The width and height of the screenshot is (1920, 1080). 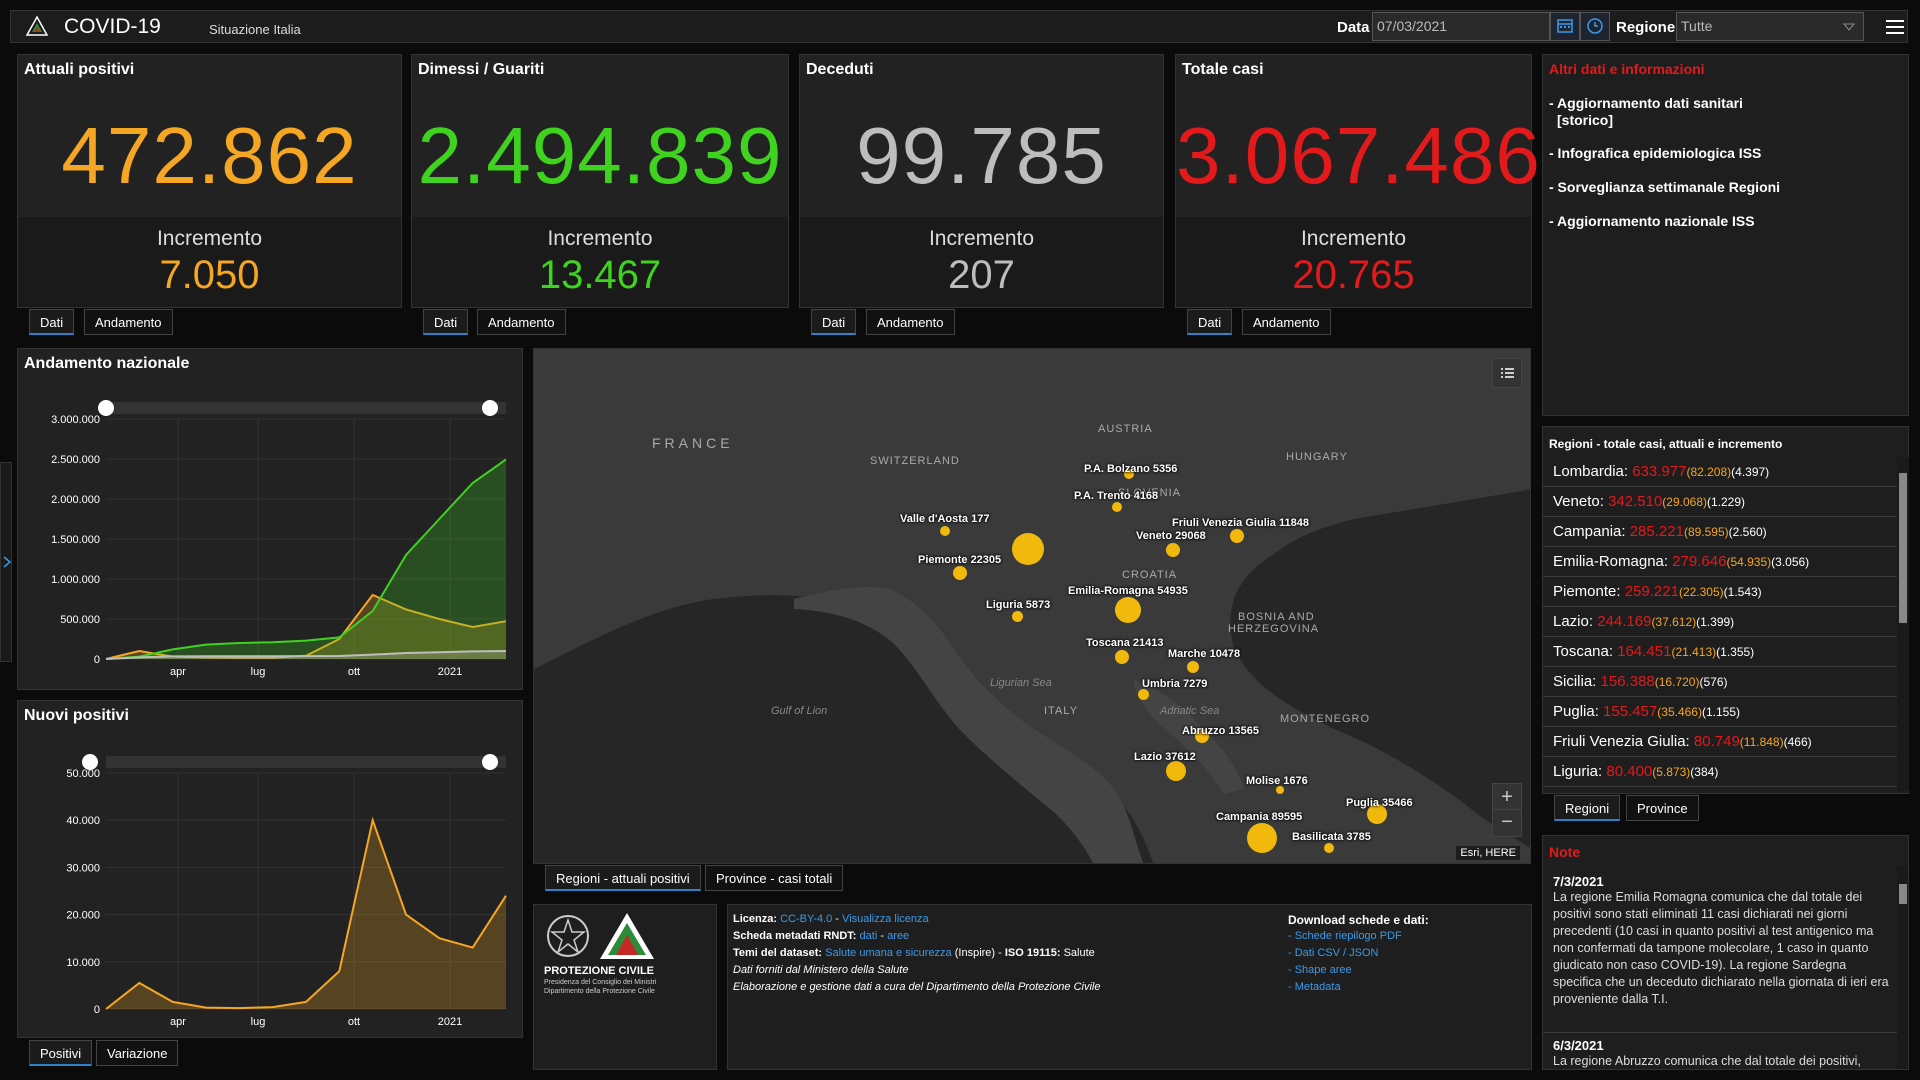 What do you see at coordinates (806, 919) in the screenshot?
I see `license-value: CC-BY-4.0` at bounding box center [806, 919].